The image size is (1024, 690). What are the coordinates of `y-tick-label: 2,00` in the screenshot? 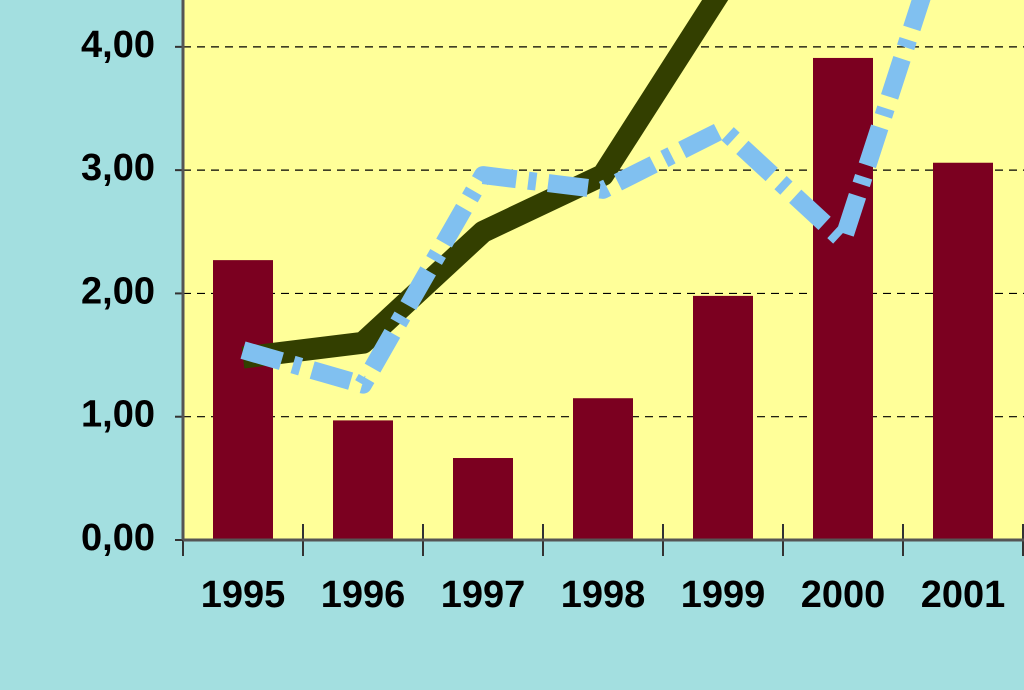 It's located at (118, 291).